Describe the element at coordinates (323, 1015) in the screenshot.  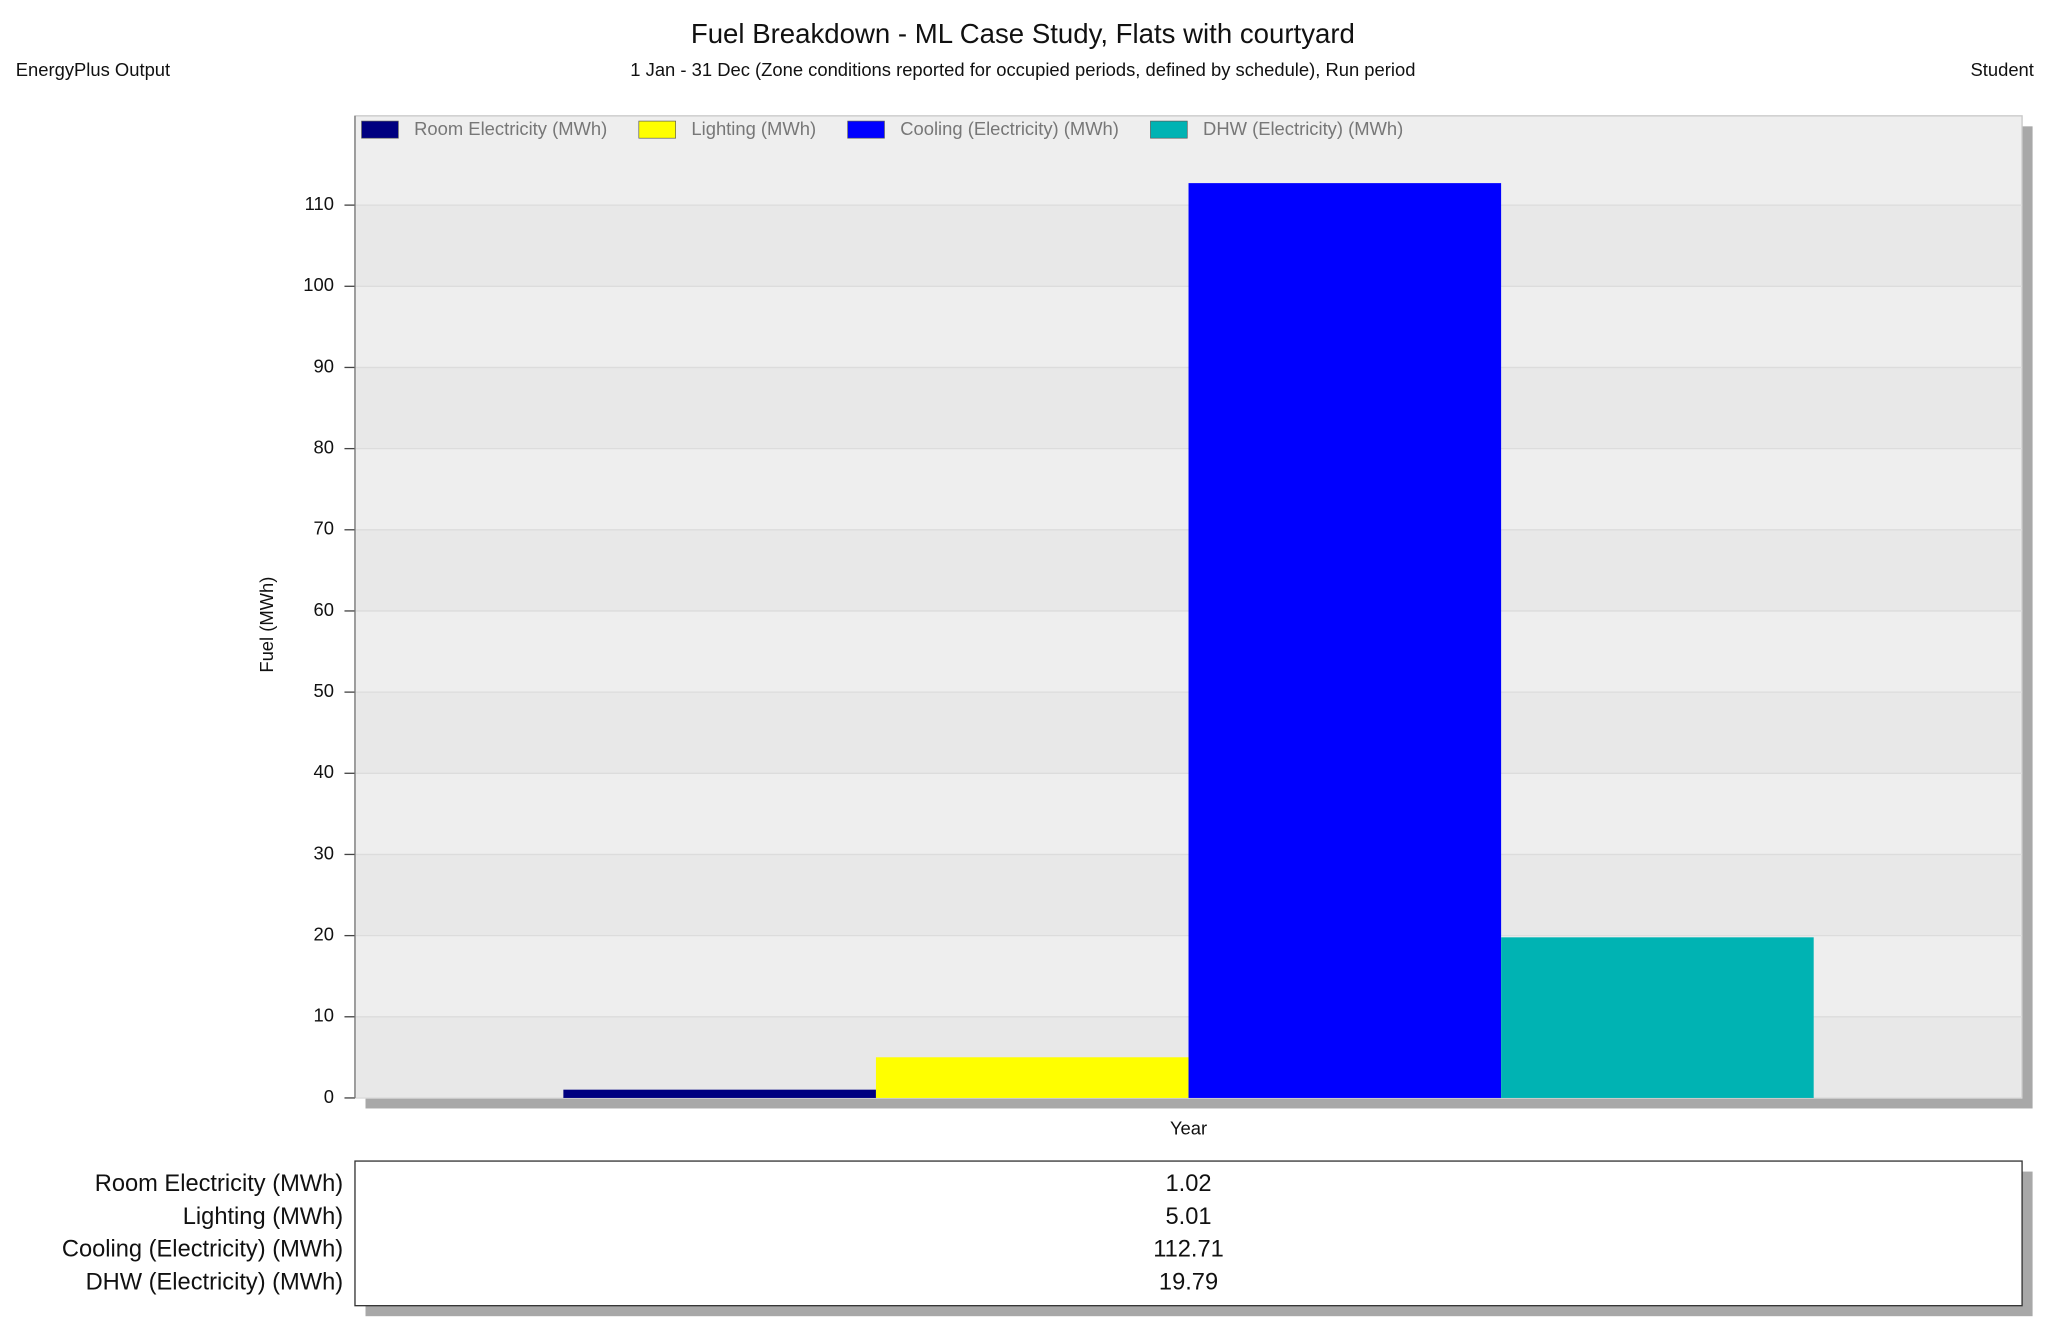
I see `y-tick-label: 10` at that location.